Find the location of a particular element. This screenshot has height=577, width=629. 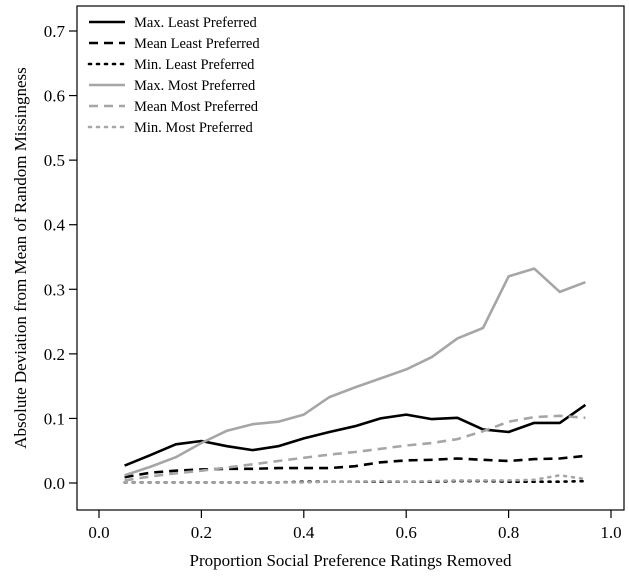

x-tick-label: 1.0 is located at coordinates (610, 532).